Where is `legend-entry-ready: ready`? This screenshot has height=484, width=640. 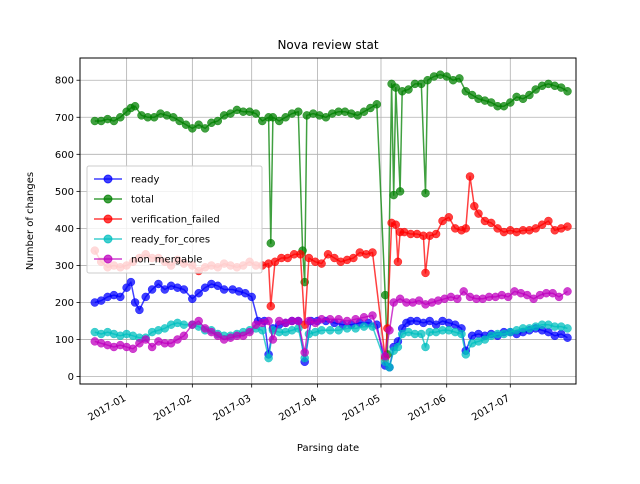 legend-entry-ready: ready is located at coordinates (127, 180).